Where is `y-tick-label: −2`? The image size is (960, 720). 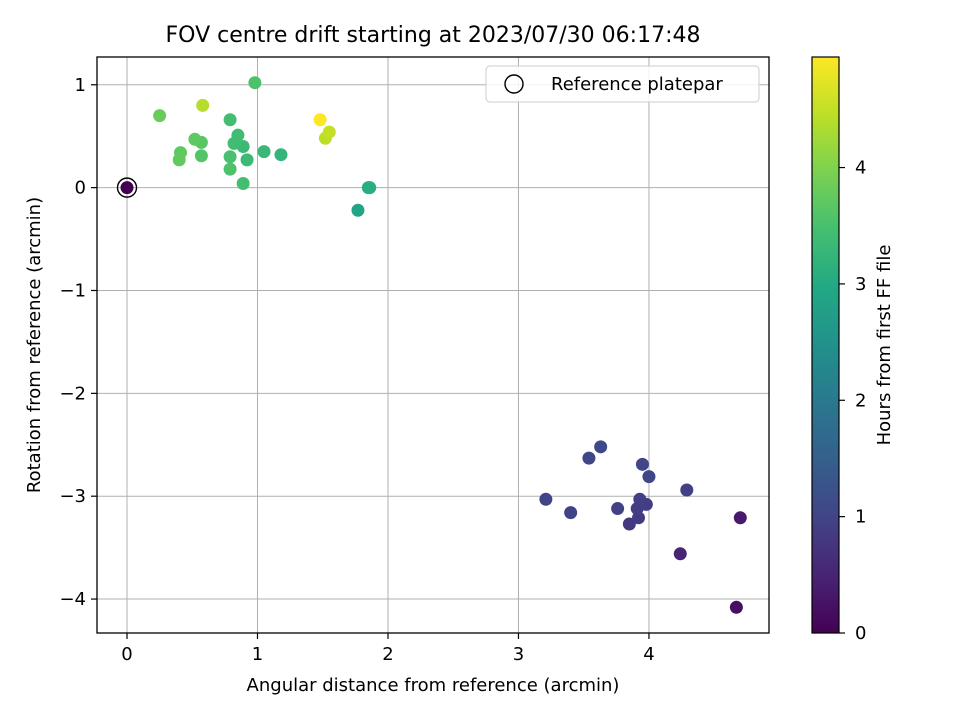 y-tick-label: −2 is located at coordinates (72, 393).